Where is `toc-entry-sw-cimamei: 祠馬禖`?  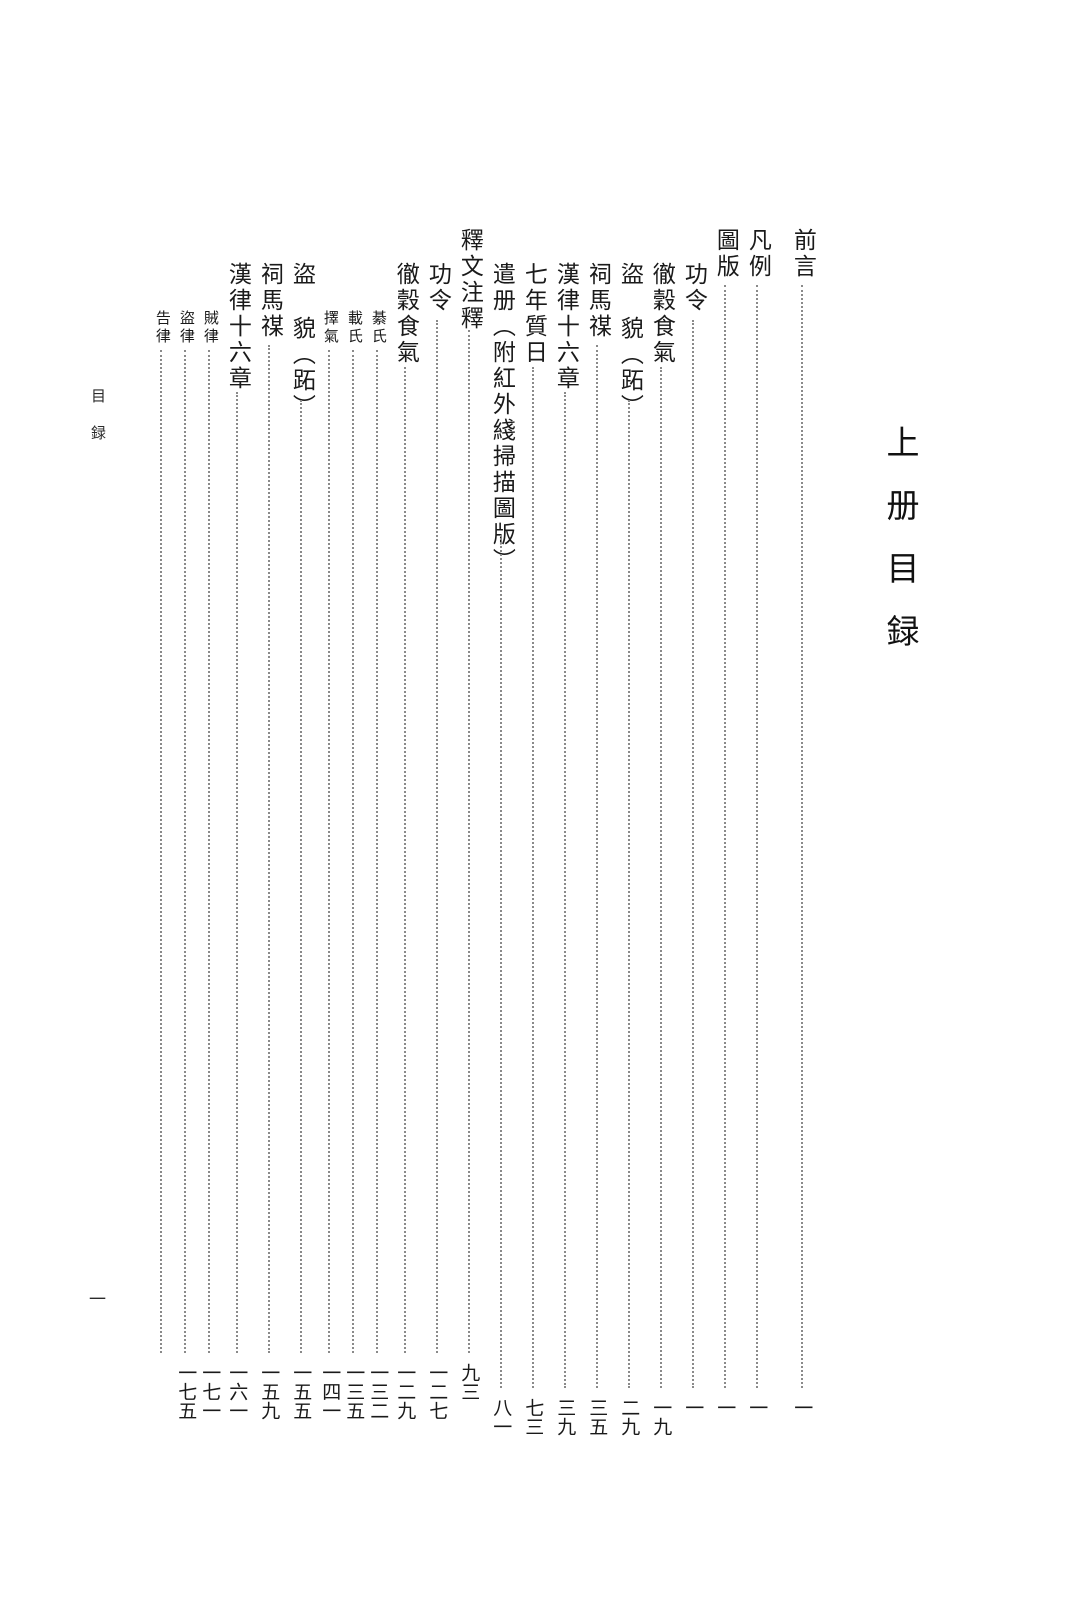 toc-entry-sw-cimamei: 祠馬禖 is located at coordinates (270, 301).